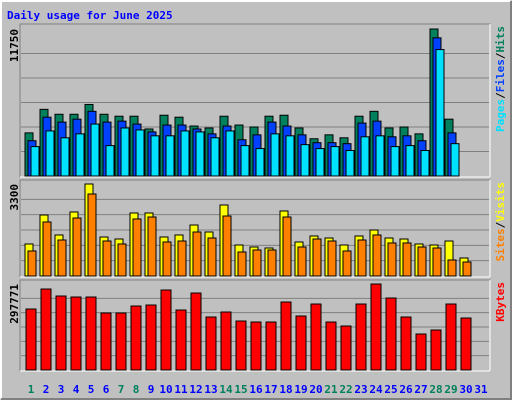 This screenshot has height=400, width=512. Describe the element at coordinates (465, 389) in the screenshot. I see `x-tick-label: 30` at that location.